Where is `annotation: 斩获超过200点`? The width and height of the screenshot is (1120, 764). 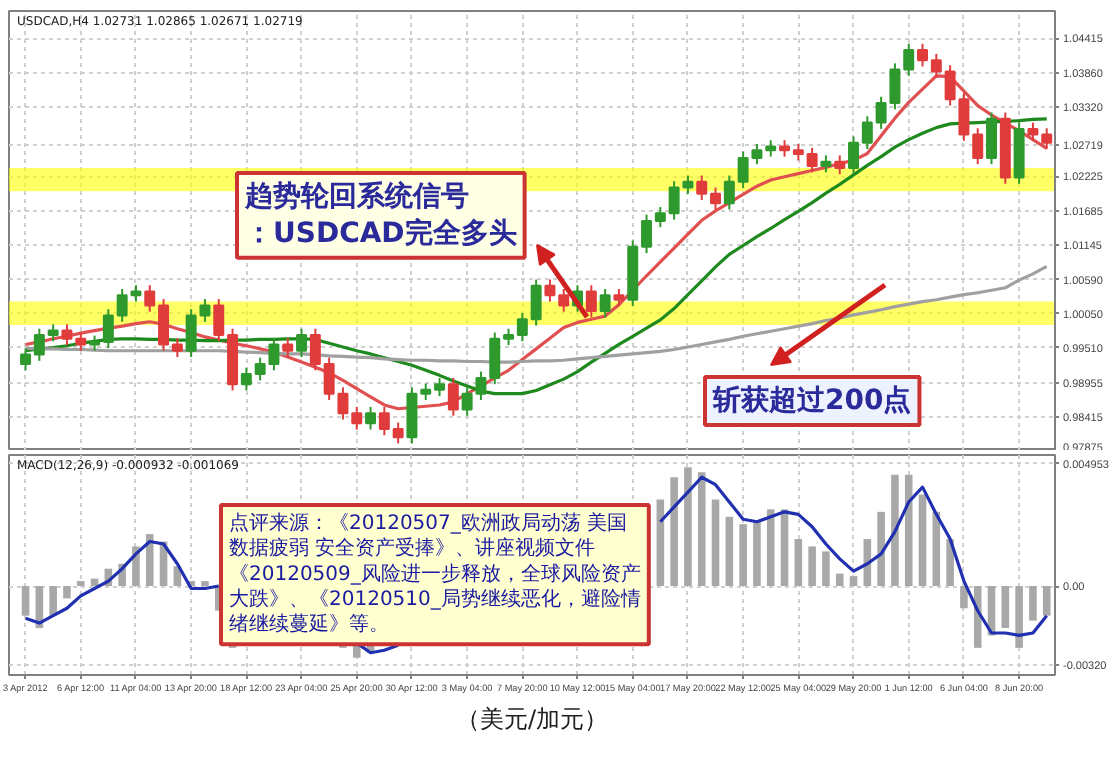
annotation: 斩获超过200点 is located at coordinates (811, 401).